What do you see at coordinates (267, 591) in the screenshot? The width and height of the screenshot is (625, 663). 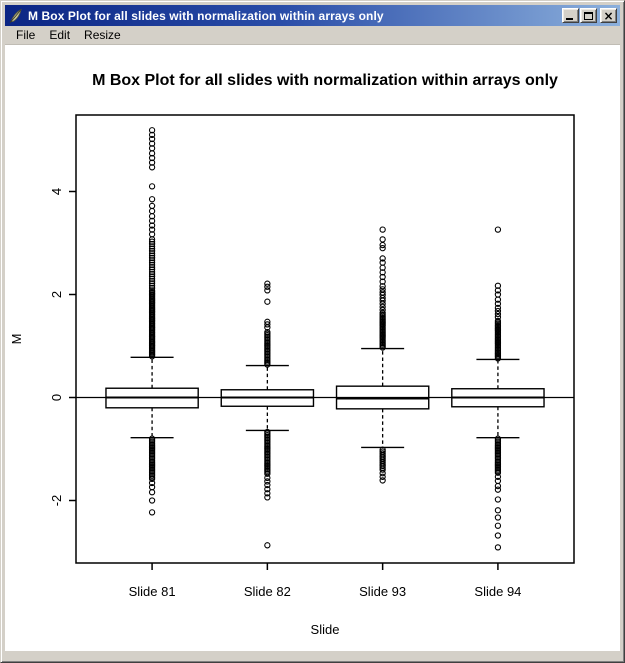 I see `x-tick-label: Slide 82` at bounding box center [267, 591].